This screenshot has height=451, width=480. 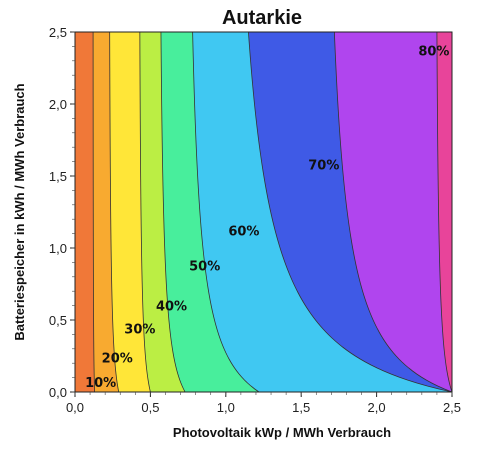 I want to click on contour-line-20pct, so click(x=114, y=212).